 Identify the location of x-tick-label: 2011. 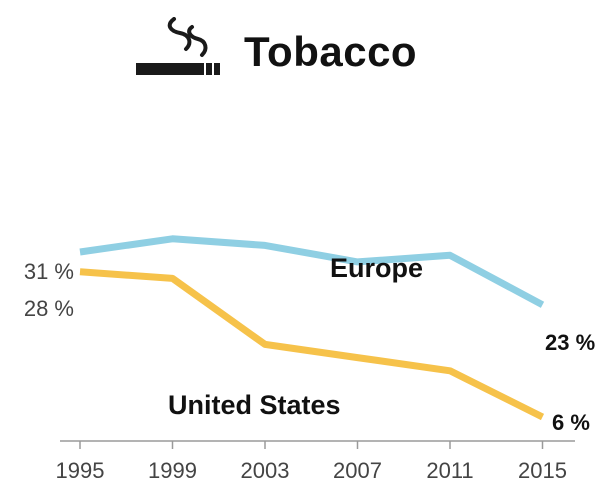
(449, 470).